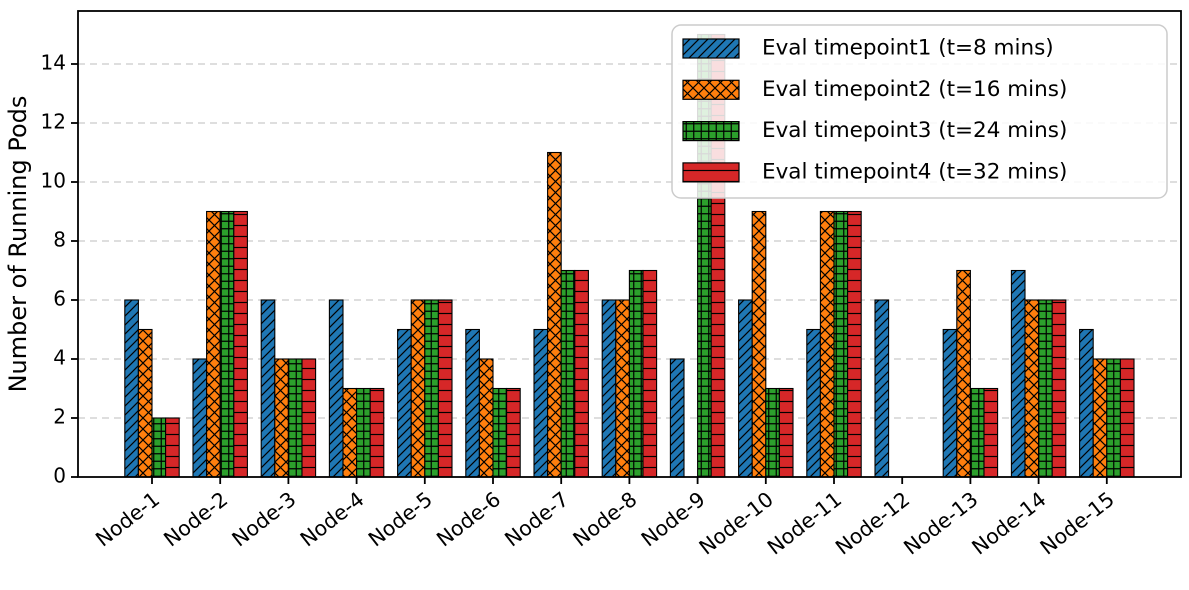 The image size is (1189, 590). Describe the element at coordinates (804, 523) in the screenshot. I see `x-tick-label: Node-11` at that location.